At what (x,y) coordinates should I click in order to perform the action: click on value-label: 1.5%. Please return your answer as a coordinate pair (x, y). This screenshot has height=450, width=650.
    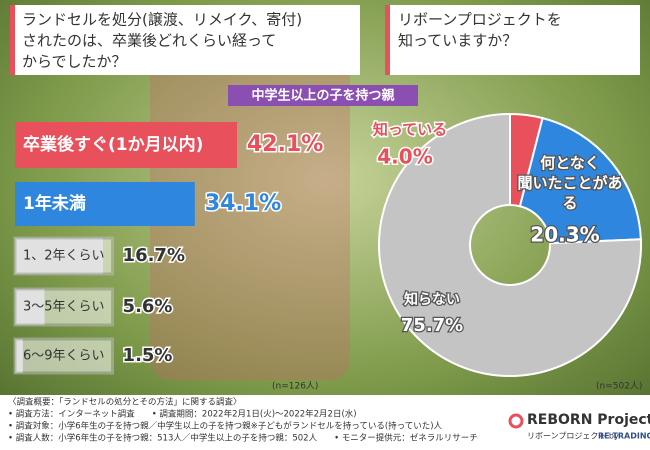
    Looking at the image, I should click on (148, 355).